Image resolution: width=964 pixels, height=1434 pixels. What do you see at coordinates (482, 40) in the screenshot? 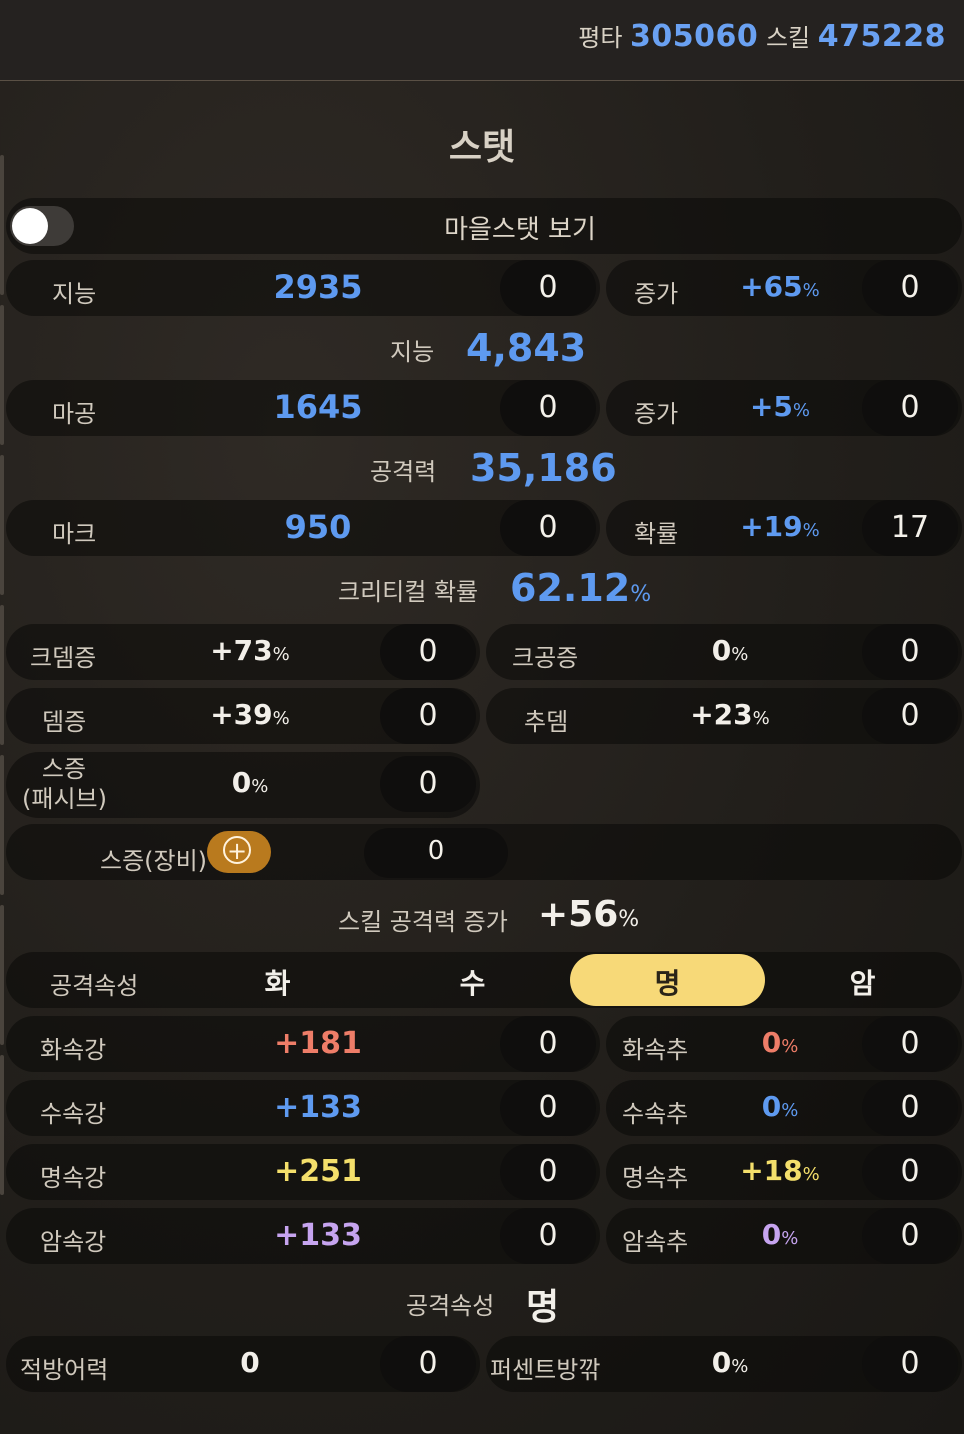
I see `top-bar: 평타 305060 스킬 475228` at bounding box center [482, 40].